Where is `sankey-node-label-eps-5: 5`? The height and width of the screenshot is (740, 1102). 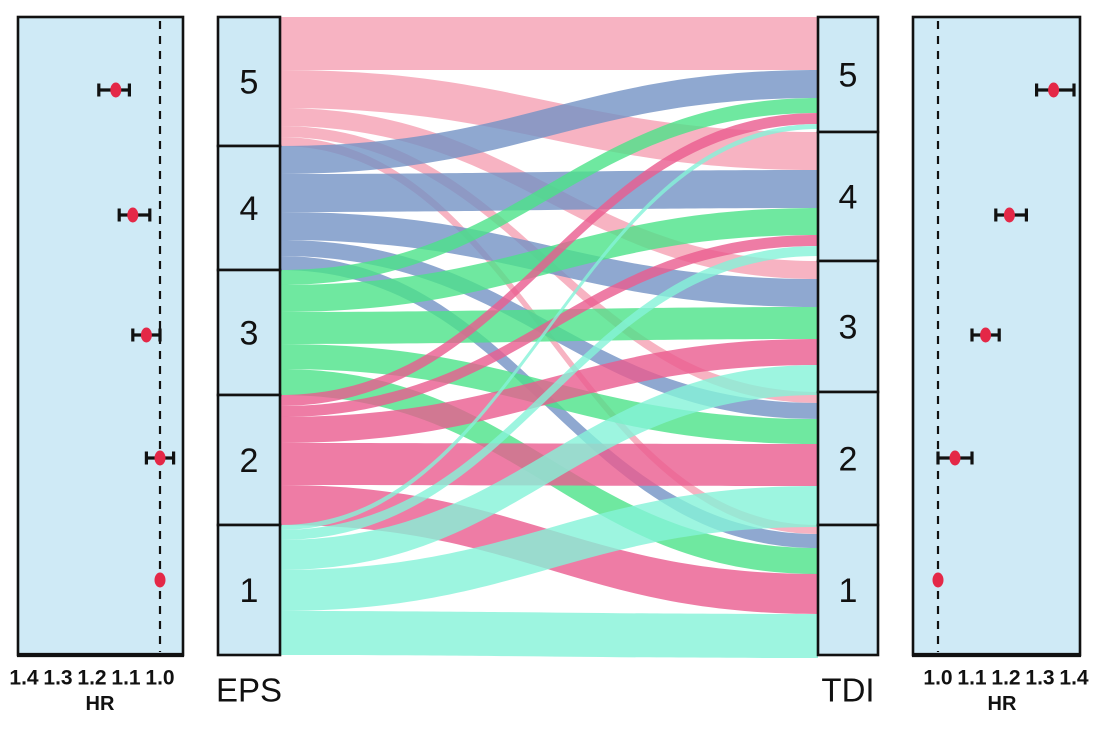 sankey-node-label-eps-5: 5 is located at coordinates (249, 83).